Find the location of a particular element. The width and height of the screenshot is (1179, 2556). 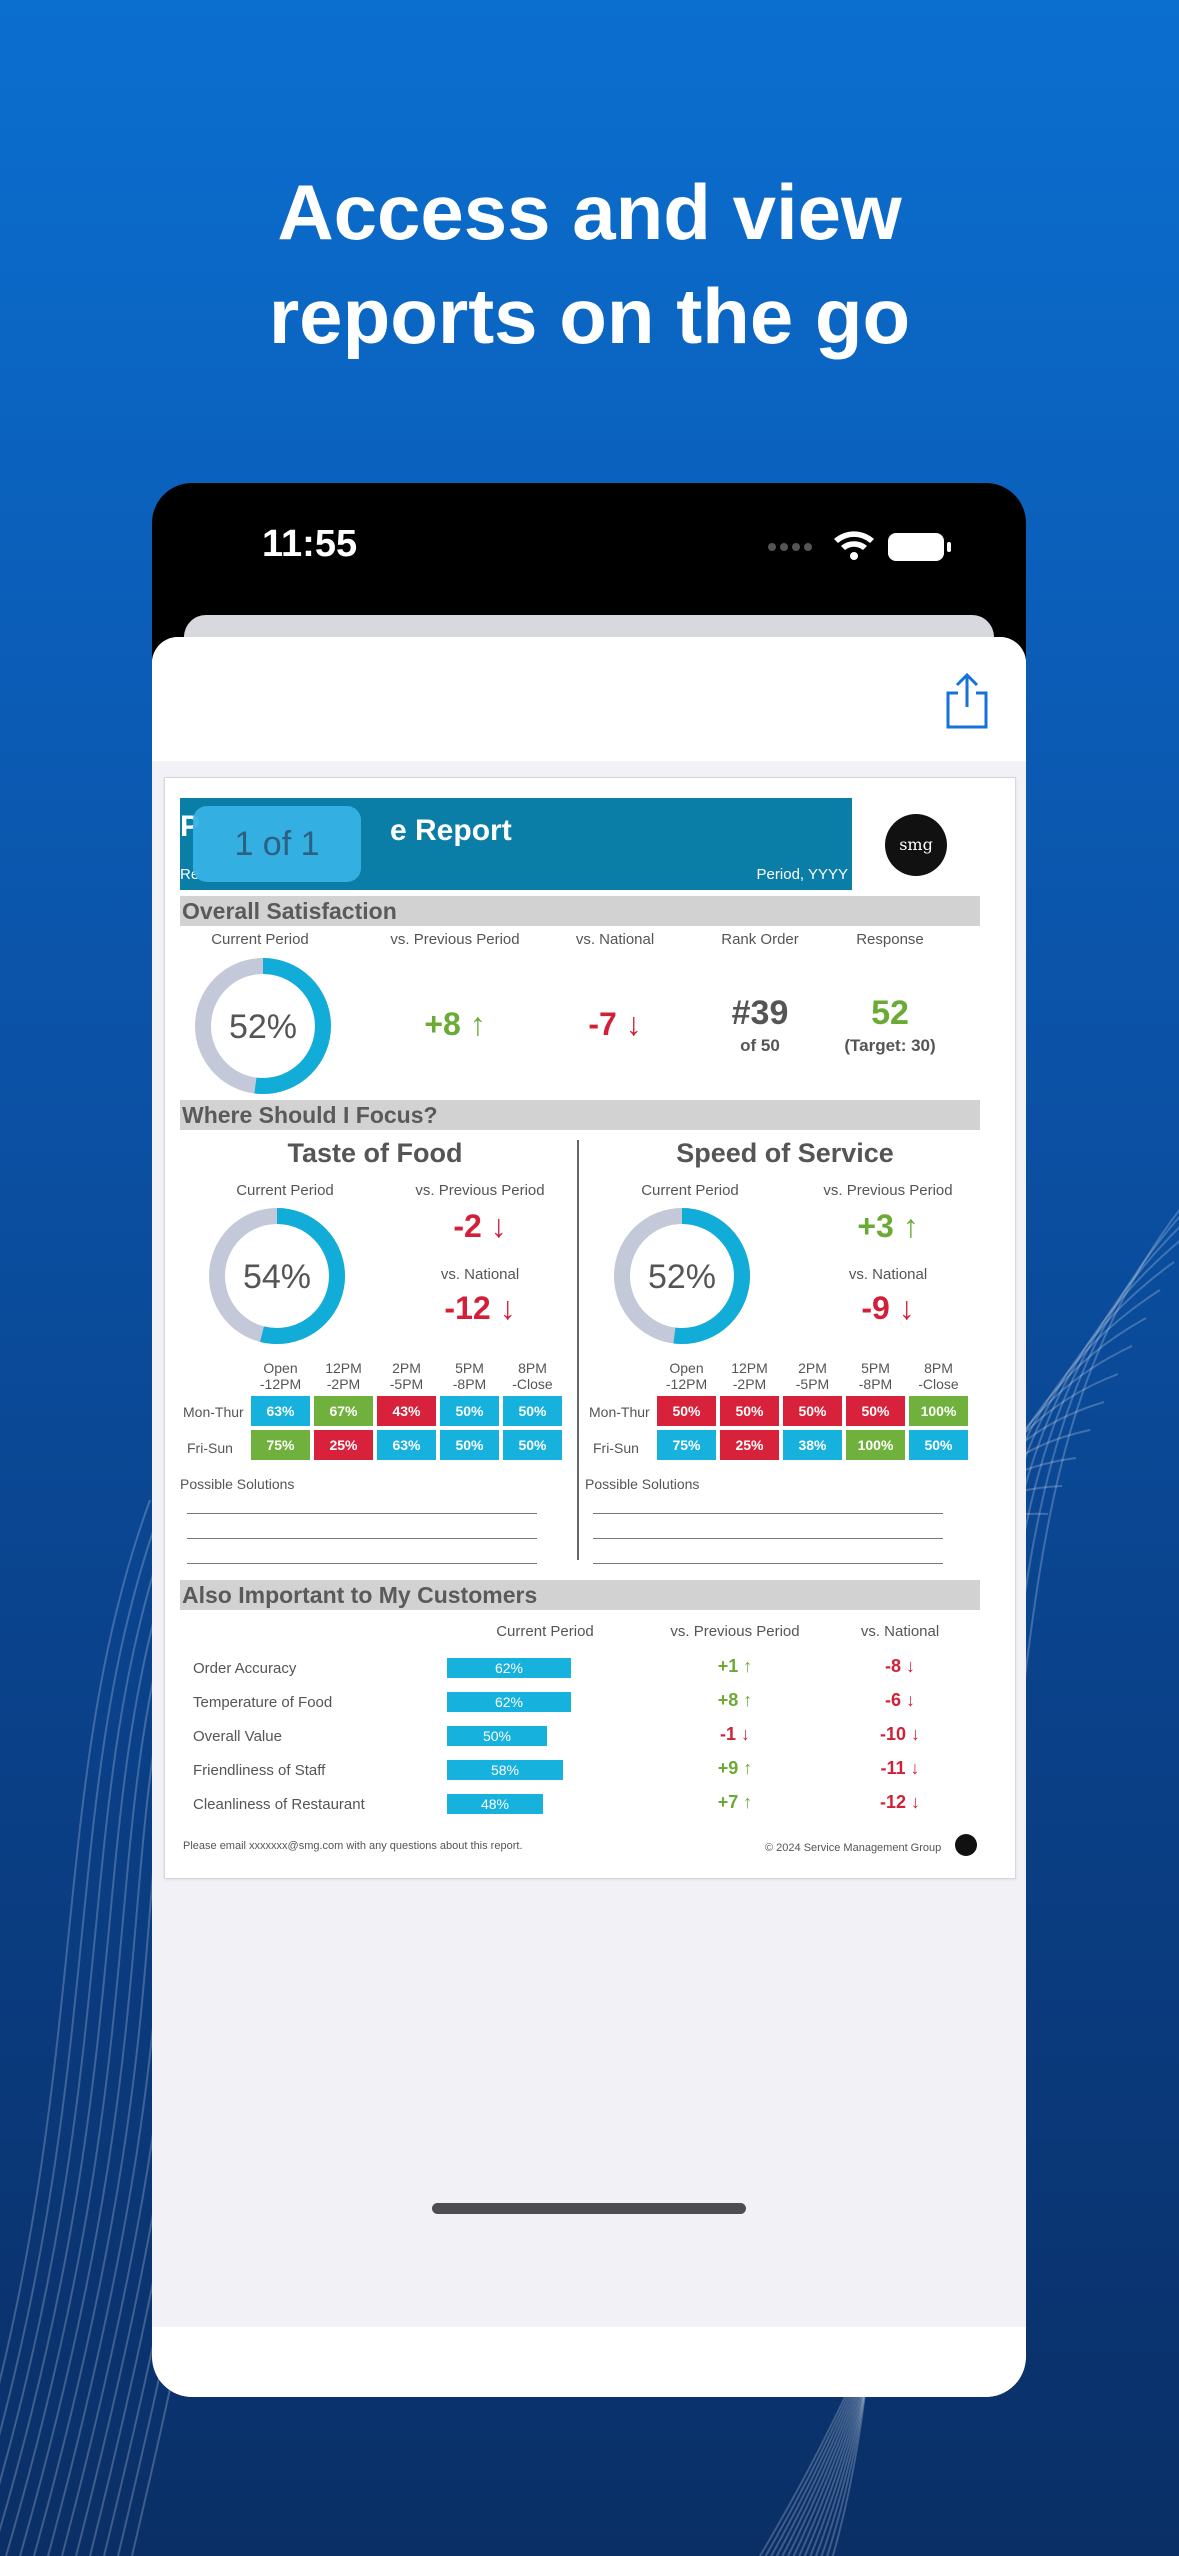

also-item-label: Friendliness of Staff is located at coordinates (259, 1770).